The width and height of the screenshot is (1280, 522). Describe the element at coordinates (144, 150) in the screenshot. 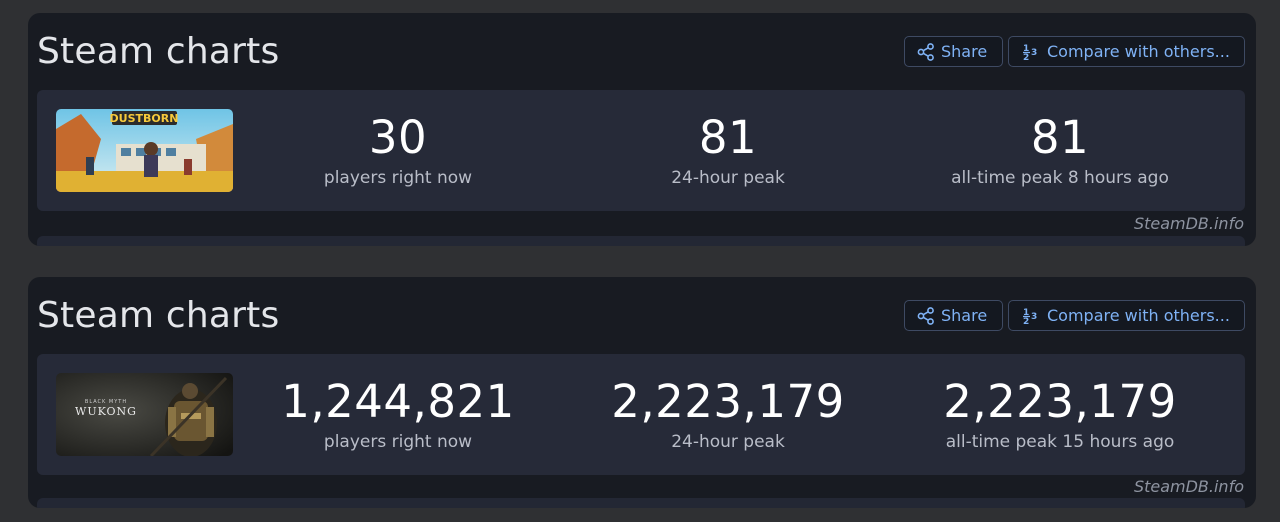

I see `game-thumbnail-dustborn: DUSTBORN` at that location.